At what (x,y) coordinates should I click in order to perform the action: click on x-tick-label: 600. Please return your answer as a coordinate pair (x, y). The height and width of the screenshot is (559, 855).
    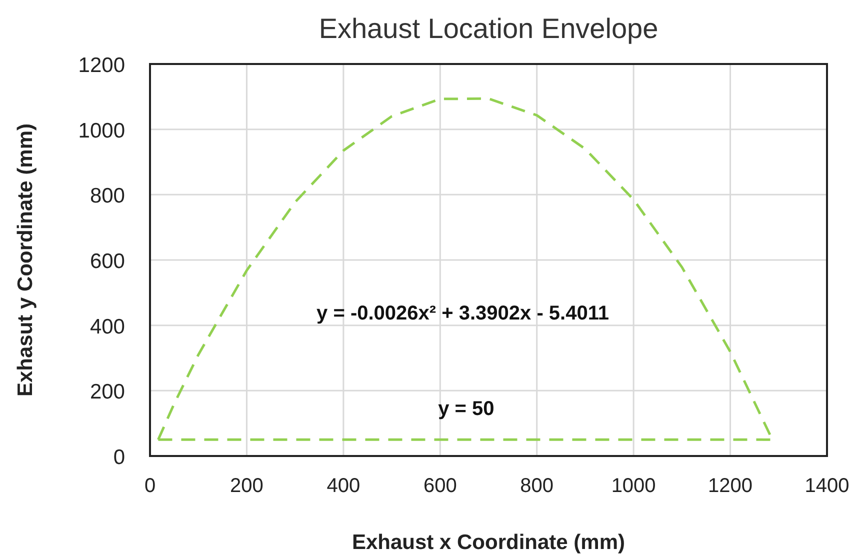
    Looking at the image, I should click on (440, 486).